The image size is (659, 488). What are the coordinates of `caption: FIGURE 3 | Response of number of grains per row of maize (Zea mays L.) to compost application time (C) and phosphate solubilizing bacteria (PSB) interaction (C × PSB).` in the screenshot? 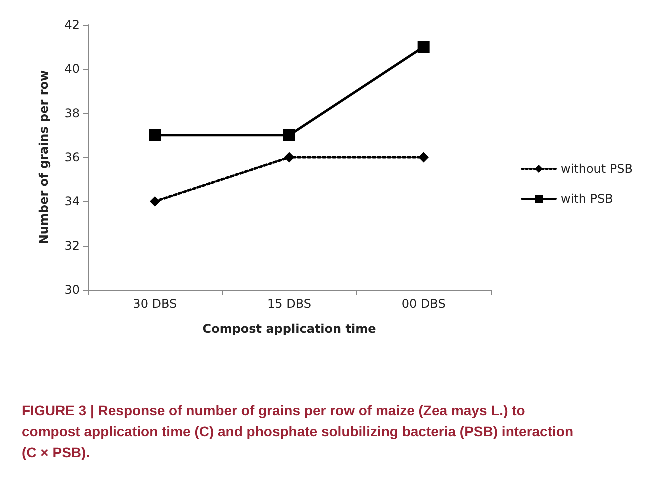 It's located at (300, 431).